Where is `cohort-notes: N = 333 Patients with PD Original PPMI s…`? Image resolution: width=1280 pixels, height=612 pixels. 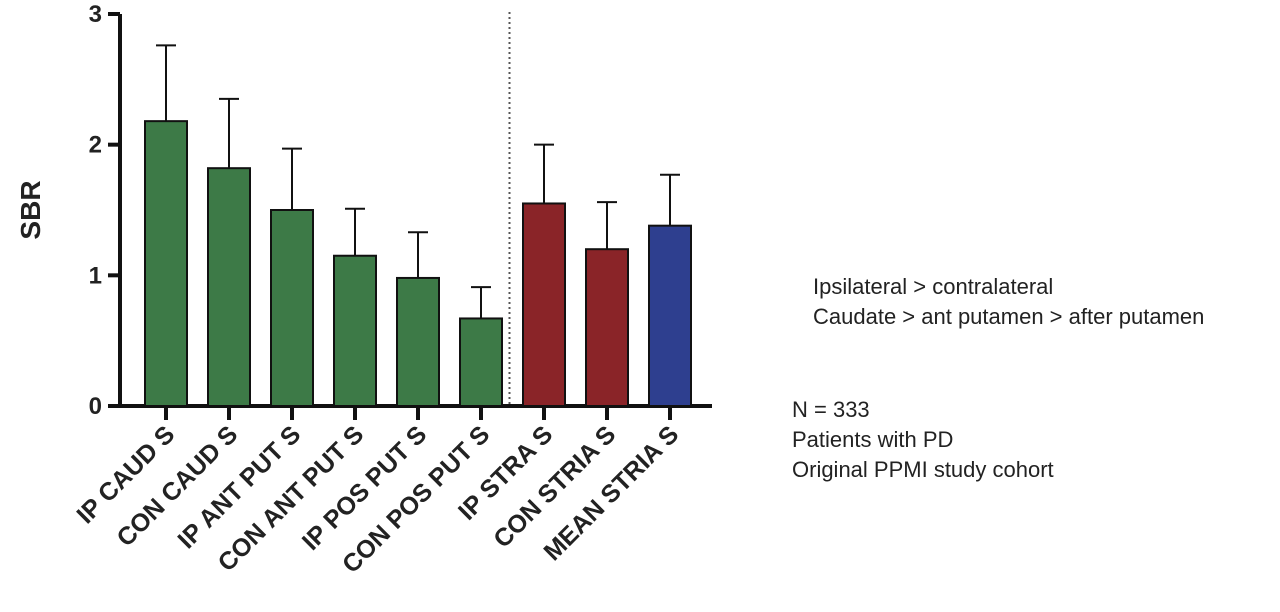
cohort-notes: N = 333 Patients with PD Original PPMI s… is located at coordinates (923, 440).